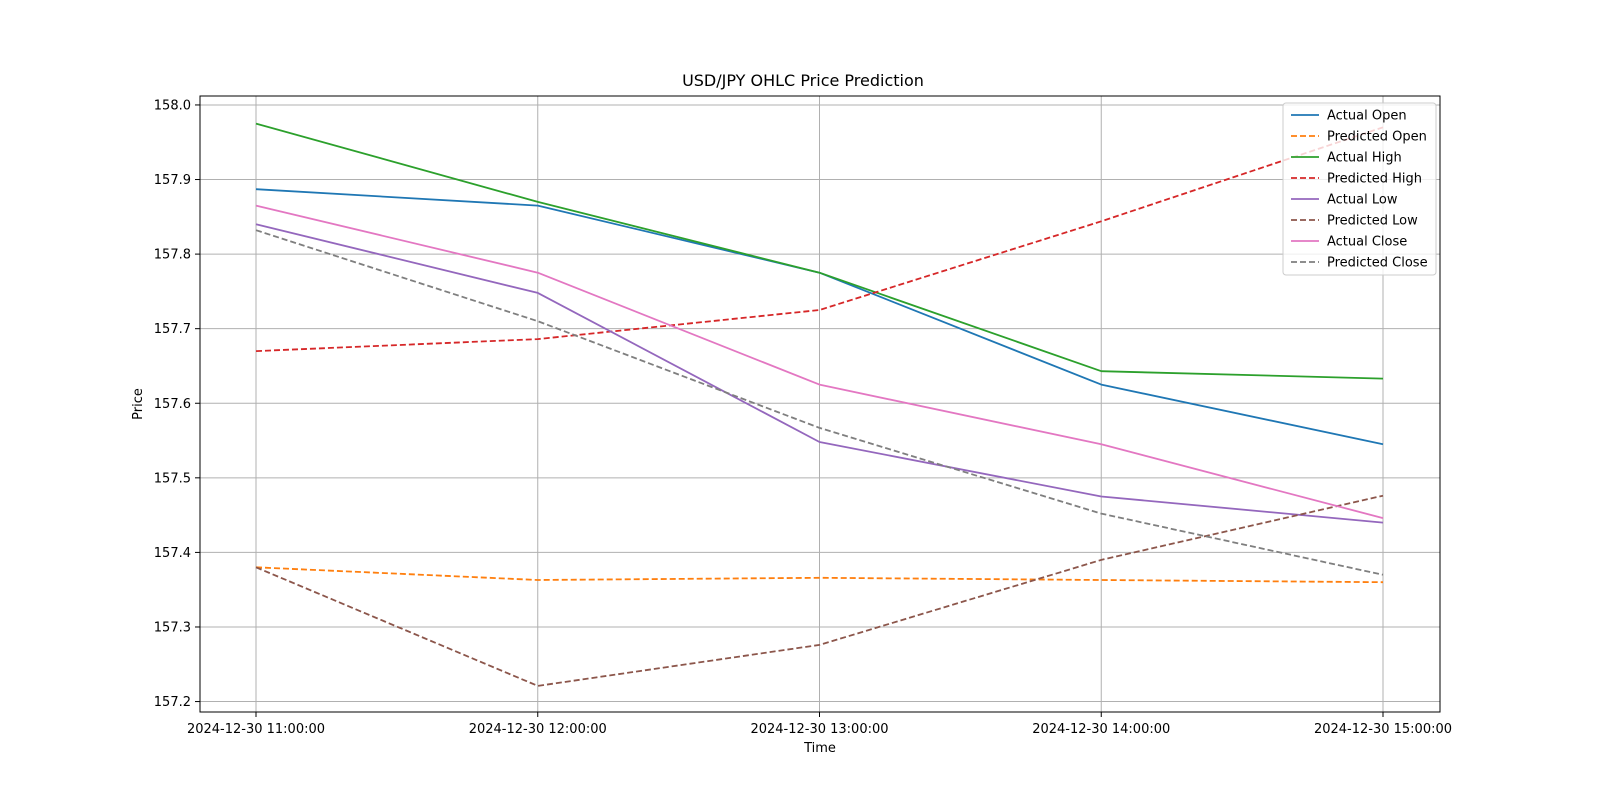  What do you see at coordinates (172, 105) in the screenshot?
I see `y-tick-label: 158.0` at bounding box center [172, 105].